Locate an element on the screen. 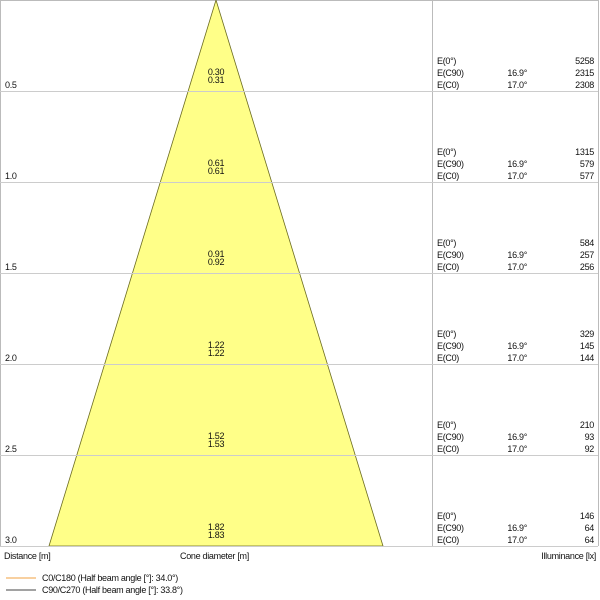  diameter-c90: 1.82 is located at coordinates (216, 527).